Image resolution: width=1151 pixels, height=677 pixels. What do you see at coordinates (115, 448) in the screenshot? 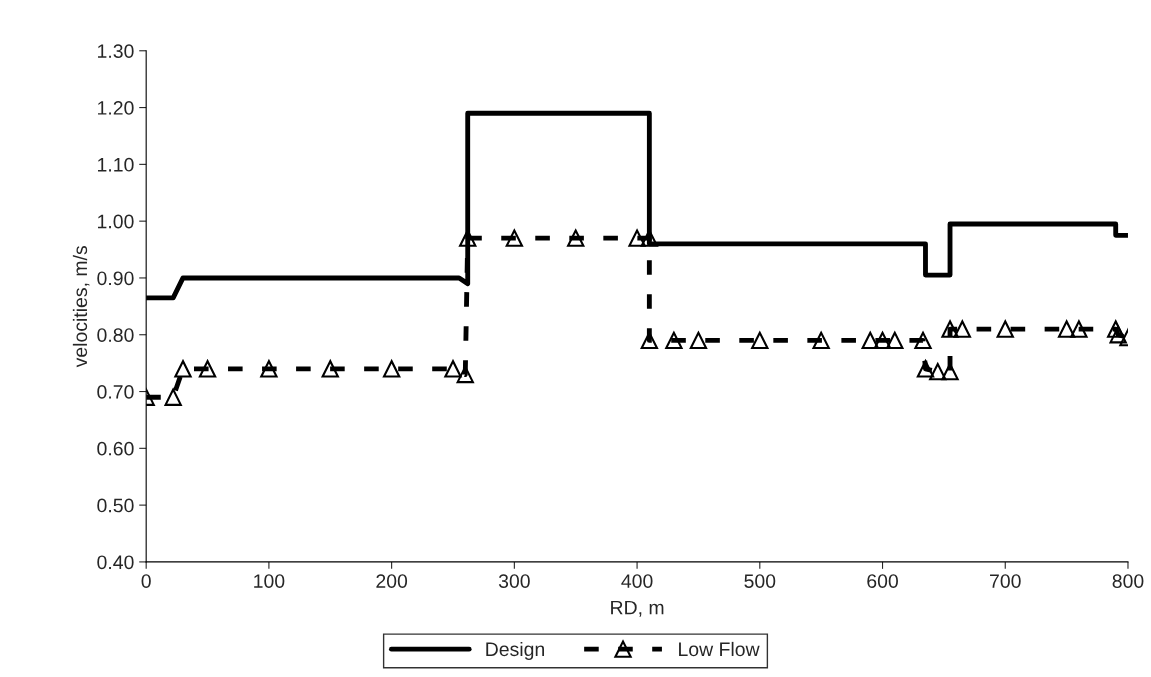
I see `y-tick-label: 0.60` at bounding box center [115, 448].